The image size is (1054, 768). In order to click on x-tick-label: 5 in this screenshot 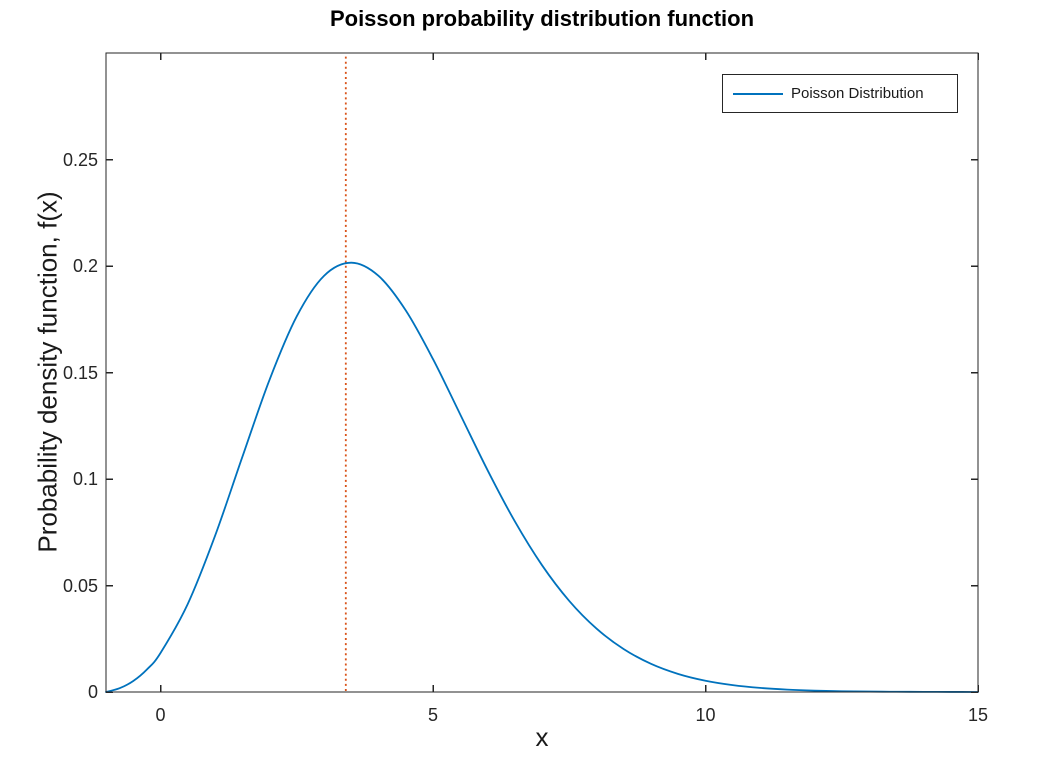, I will do `click(432, 715)`.